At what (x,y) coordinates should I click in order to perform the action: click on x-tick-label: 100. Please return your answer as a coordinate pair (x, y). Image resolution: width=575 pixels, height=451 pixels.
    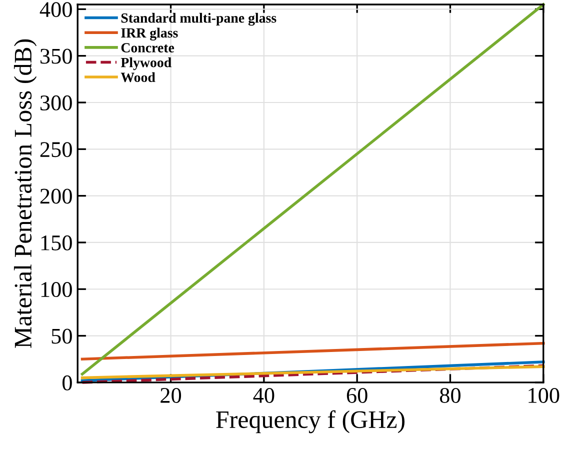
    Looking at the image, I should click on (544, 395).